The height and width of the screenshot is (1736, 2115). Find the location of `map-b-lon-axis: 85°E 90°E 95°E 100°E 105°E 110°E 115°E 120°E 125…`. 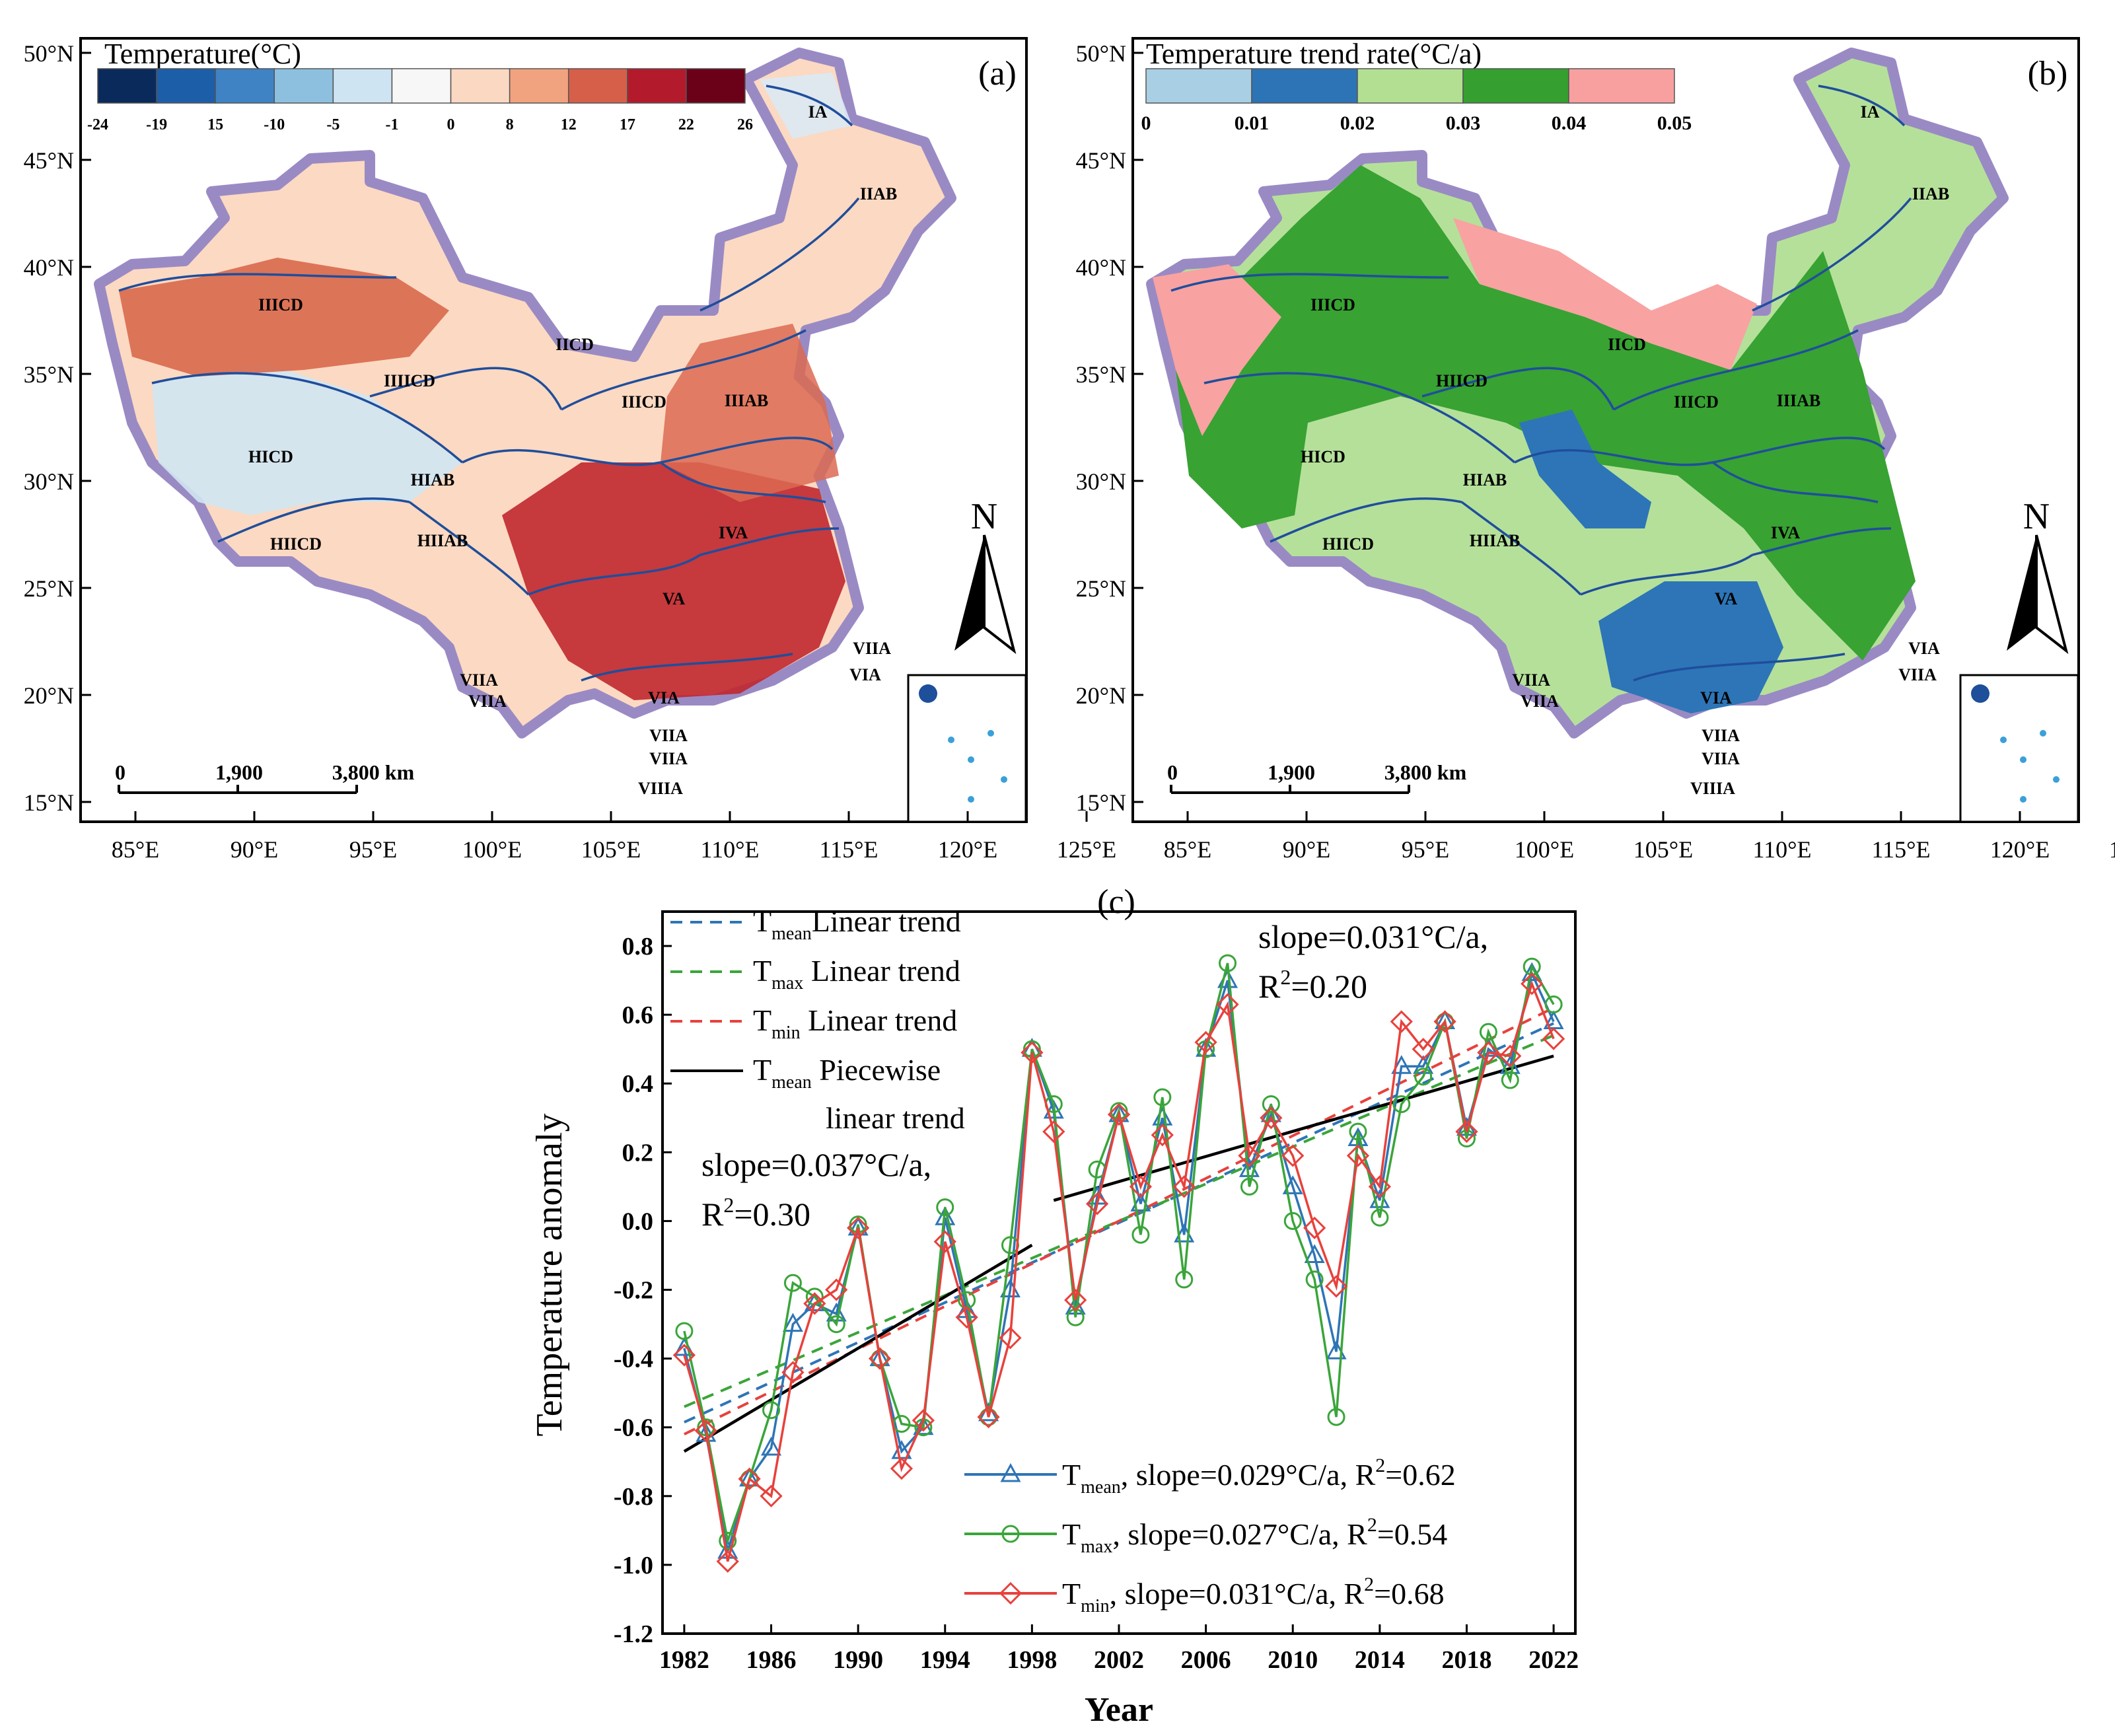

map-b-lon-axis: 85°E 90°E 95°E 100°E 105°E 110°E 115°E 120°E 125… is located at coordinates (1639, 837).